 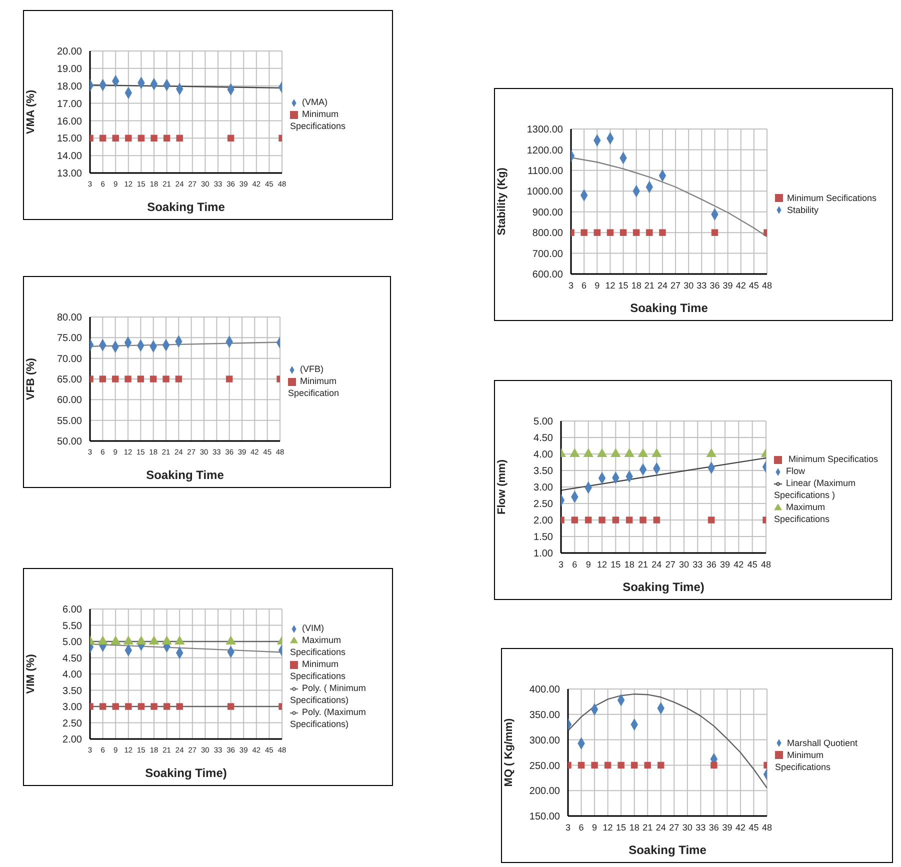 What do you see at coordinates (544, 715) in the screenshot?
I see `y-tick-label: 350.00` at bounding box center [544, 715].